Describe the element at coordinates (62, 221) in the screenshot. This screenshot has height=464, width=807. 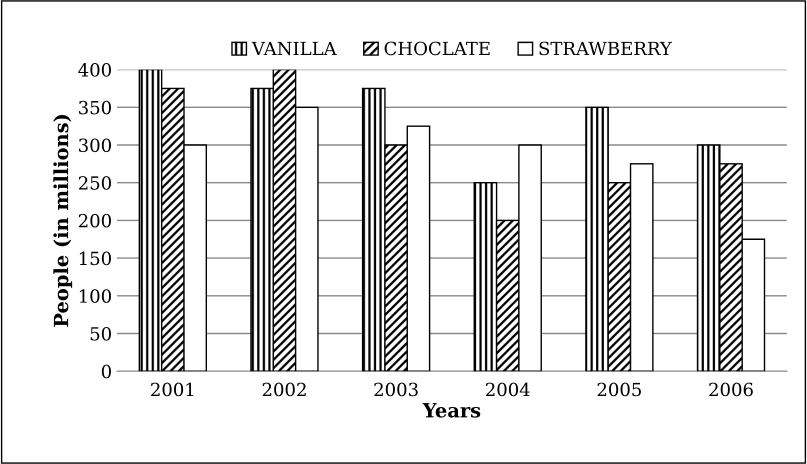
I see `y-axis-title: People (in millions)` at that location.